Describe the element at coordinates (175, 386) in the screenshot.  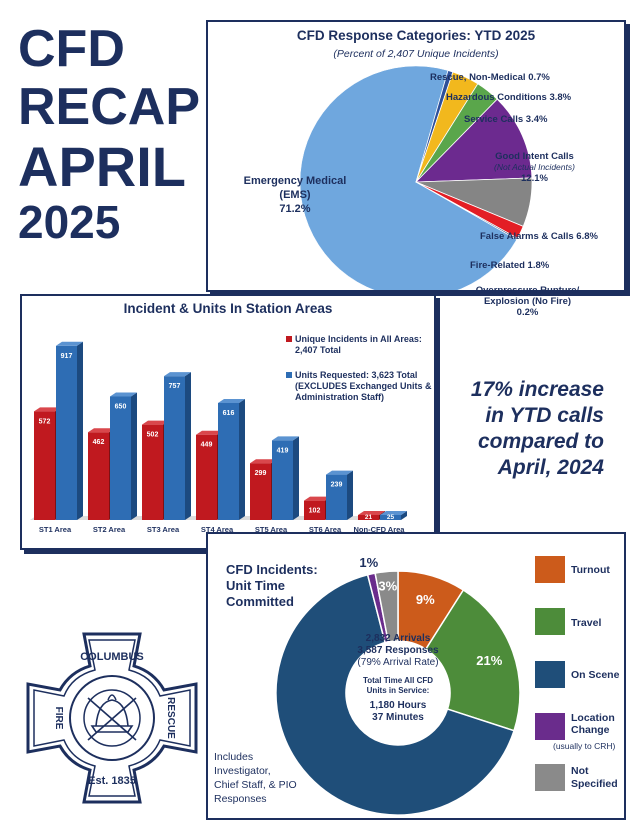
I see `bar-value-units-st3-area: 757` at that location.